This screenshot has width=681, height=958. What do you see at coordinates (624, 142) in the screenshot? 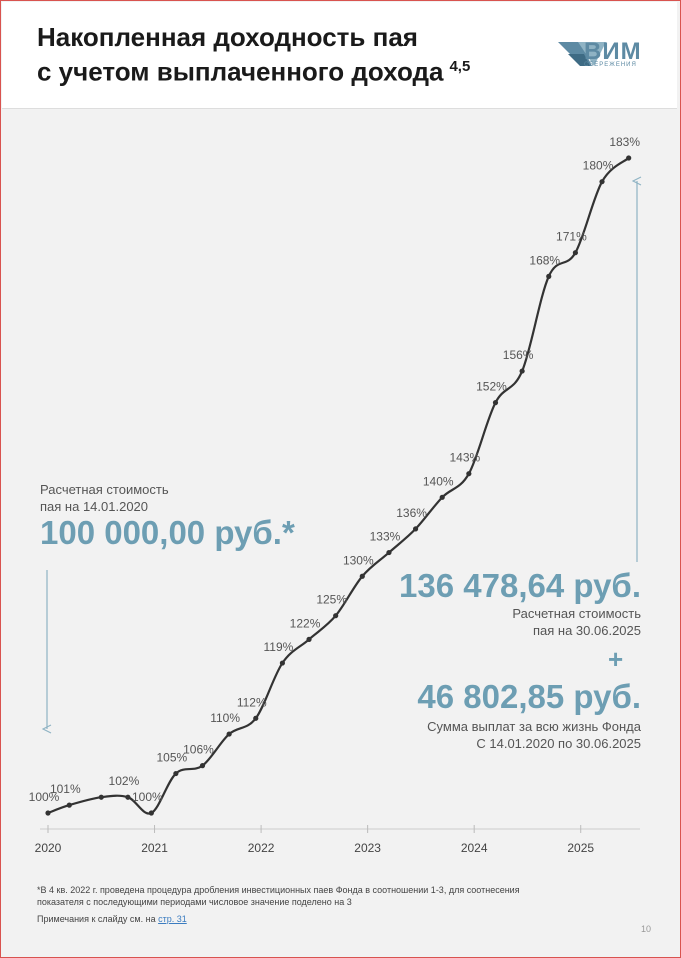
I see `data-label: 183%` at bounding box center [624, 142].